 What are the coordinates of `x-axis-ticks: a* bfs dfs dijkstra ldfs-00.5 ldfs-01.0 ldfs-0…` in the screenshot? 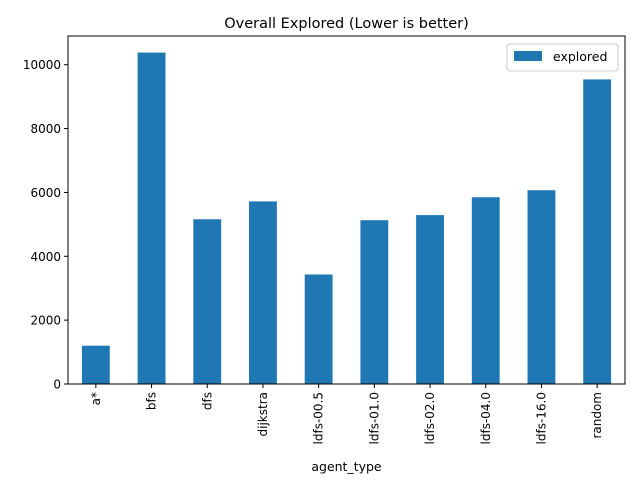 It's located at (346, 414).